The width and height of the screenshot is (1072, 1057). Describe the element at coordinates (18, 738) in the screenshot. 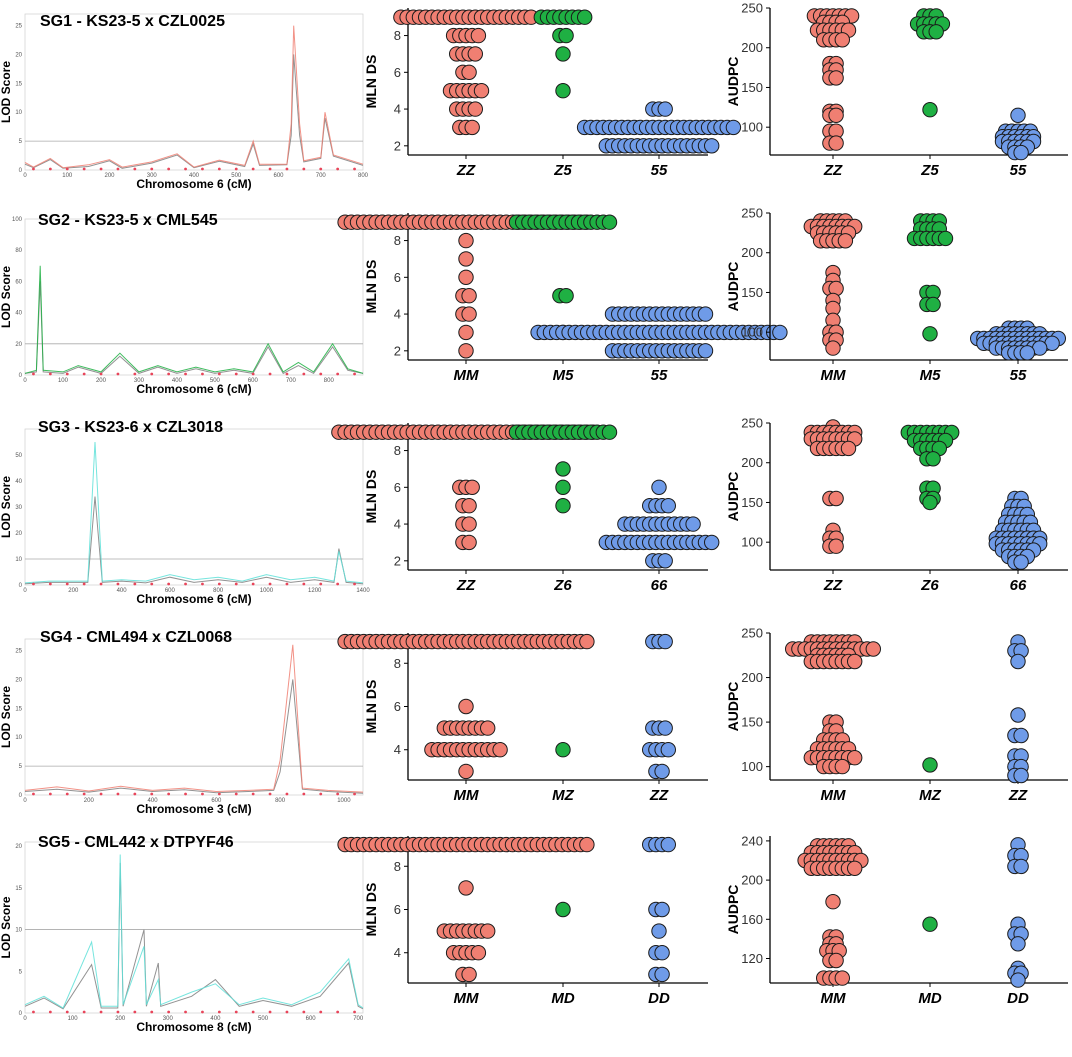

I see `lod-y-tick-label: 10` at that location.